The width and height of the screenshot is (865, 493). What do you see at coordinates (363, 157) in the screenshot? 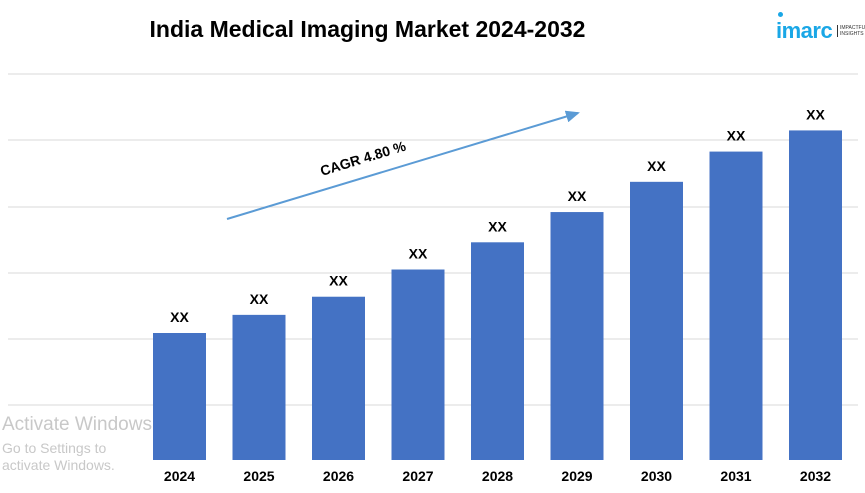
I see `cagr-label: CAGR 4.80 %` at bounding box center [363, 157].